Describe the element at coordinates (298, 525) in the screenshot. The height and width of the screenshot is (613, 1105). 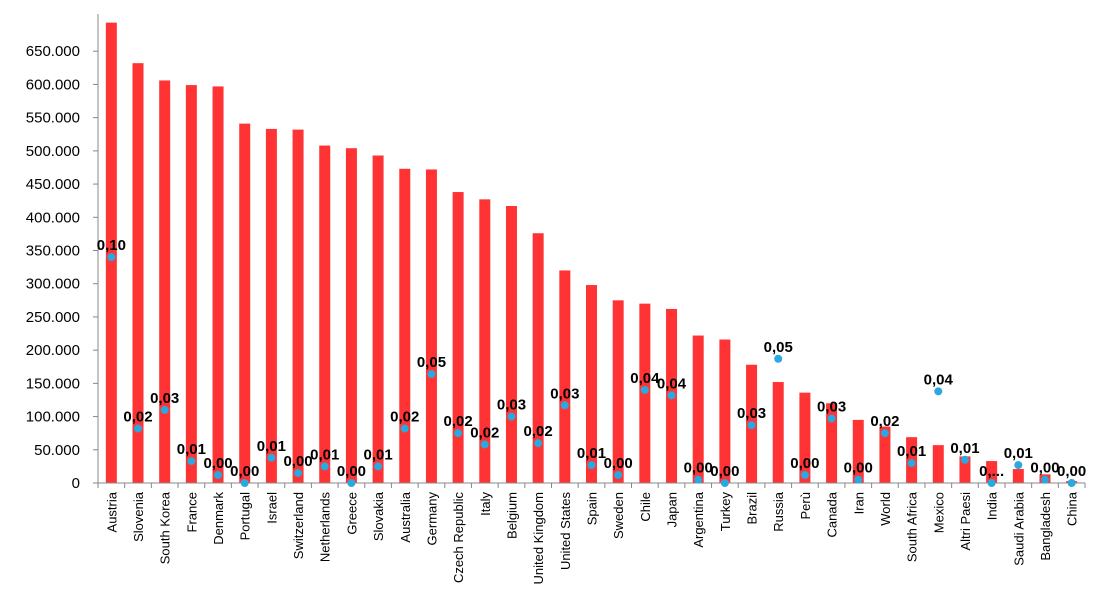
I see `x-tick-label: Switzerland` at that location.